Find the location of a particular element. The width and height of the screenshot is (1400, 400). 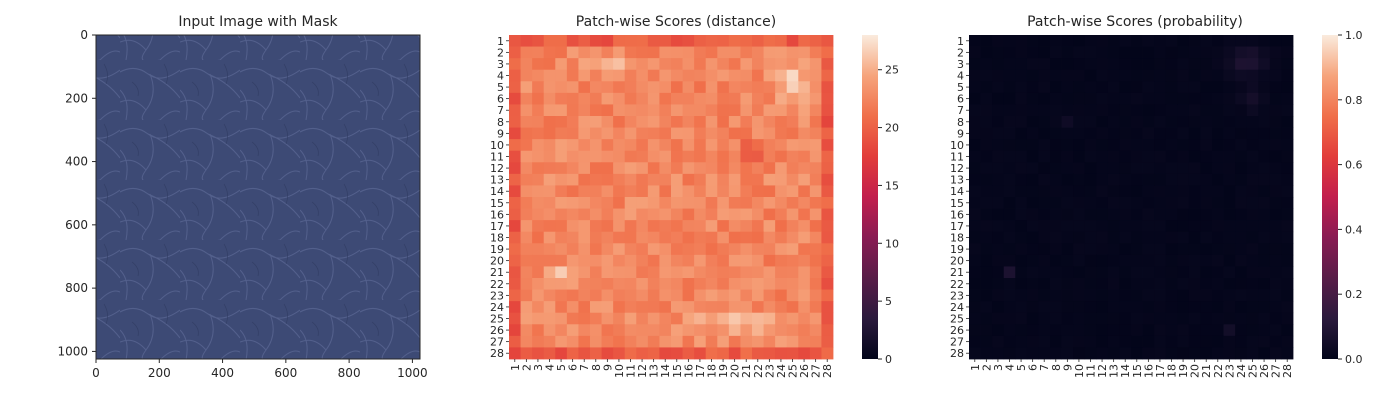

column-label: 28 is located at coordinates (1287, 371).